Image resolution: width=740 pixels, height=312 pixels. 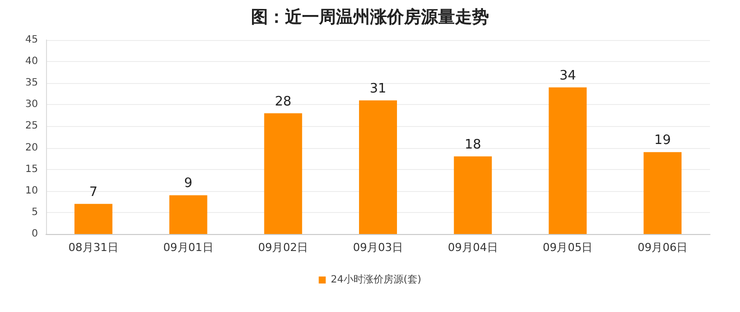 What do you see at coordinates (31, 148) in the screenshot?
I see `y-tick-label: 20` at bounding box center [31, 148].